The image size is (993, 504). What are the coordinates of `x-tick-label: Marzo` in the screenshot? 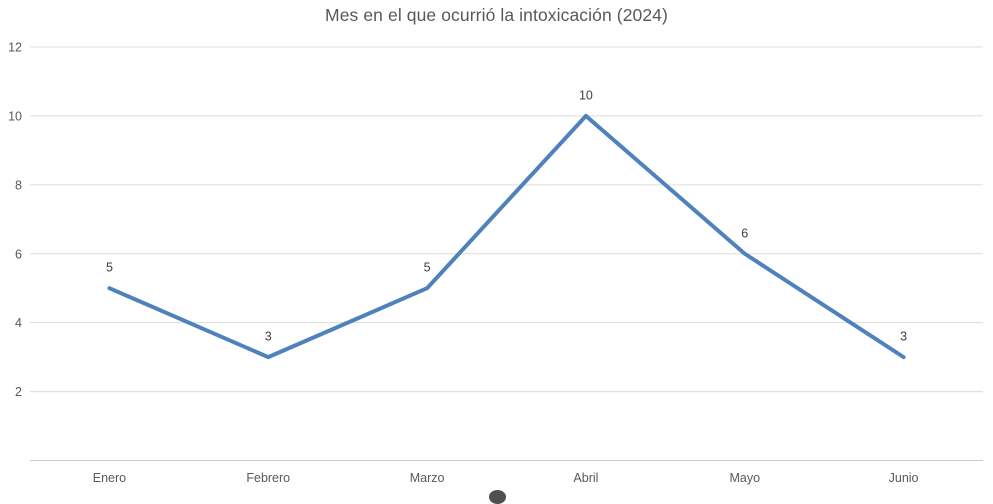 It's located at (427, 478).